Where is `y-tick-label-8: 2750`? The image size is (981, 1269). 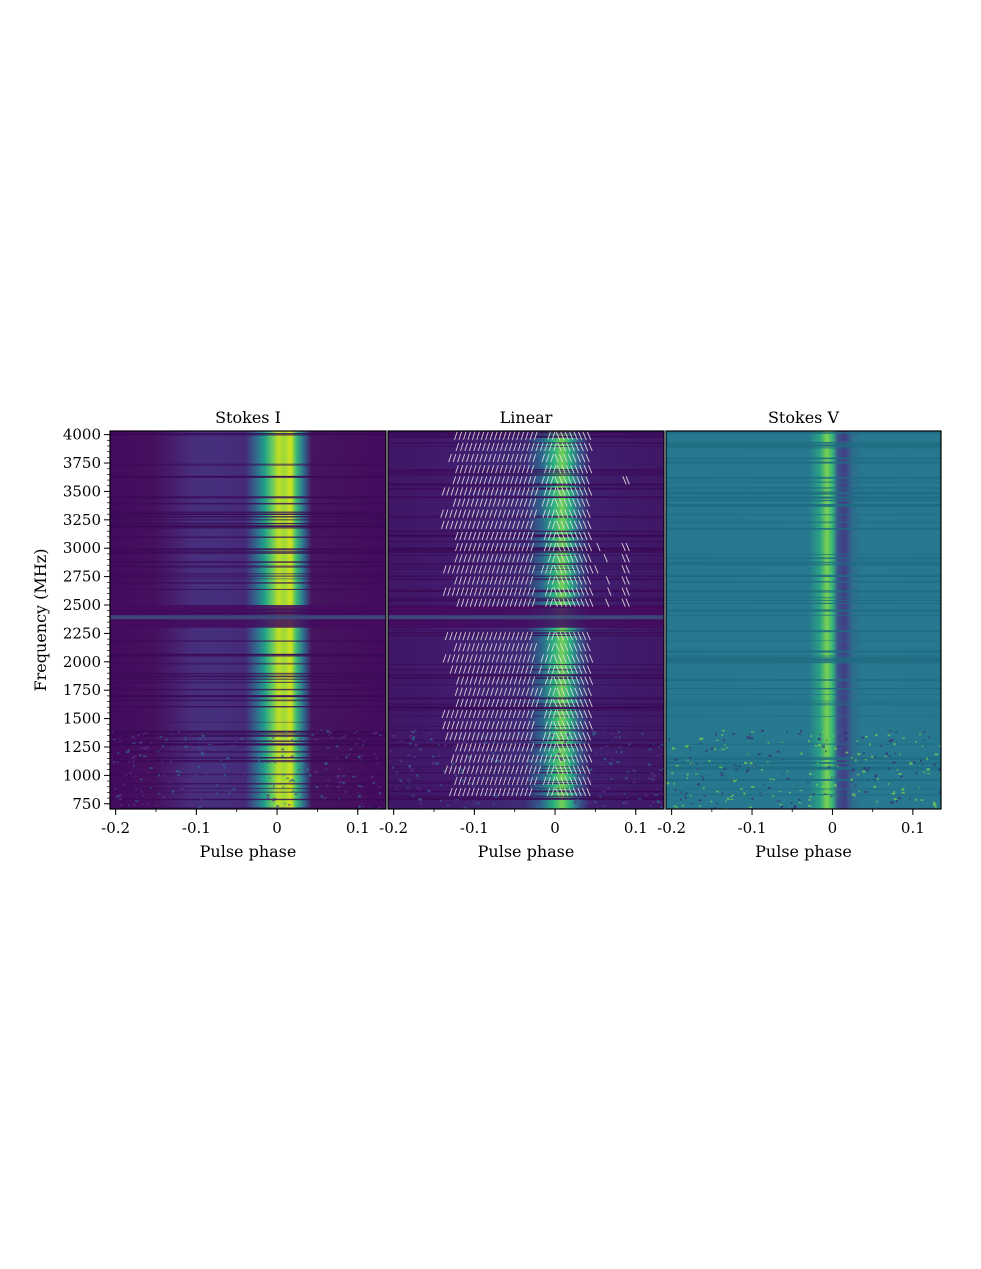
y-tick-label-8: 2750 is located at coordinates (82, 577).